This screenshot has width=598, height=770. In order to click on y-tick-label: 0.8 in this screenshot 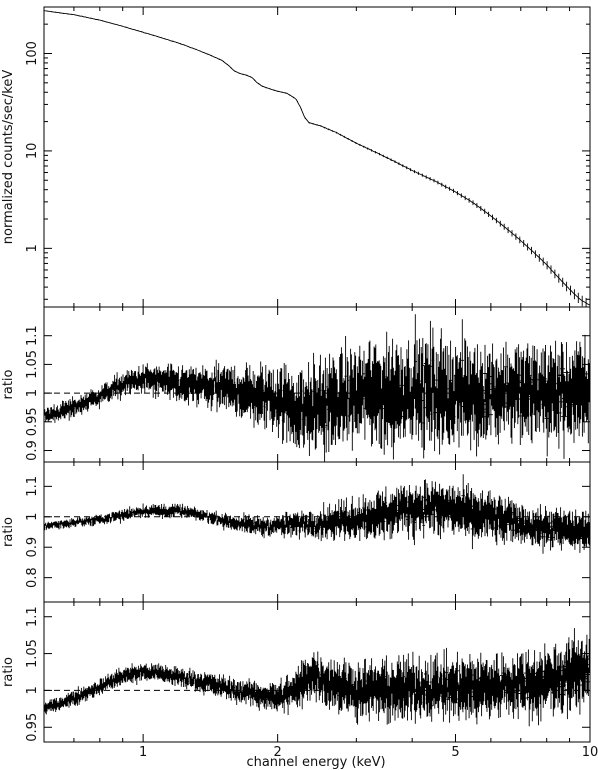, I will do `click(32, 577)`.